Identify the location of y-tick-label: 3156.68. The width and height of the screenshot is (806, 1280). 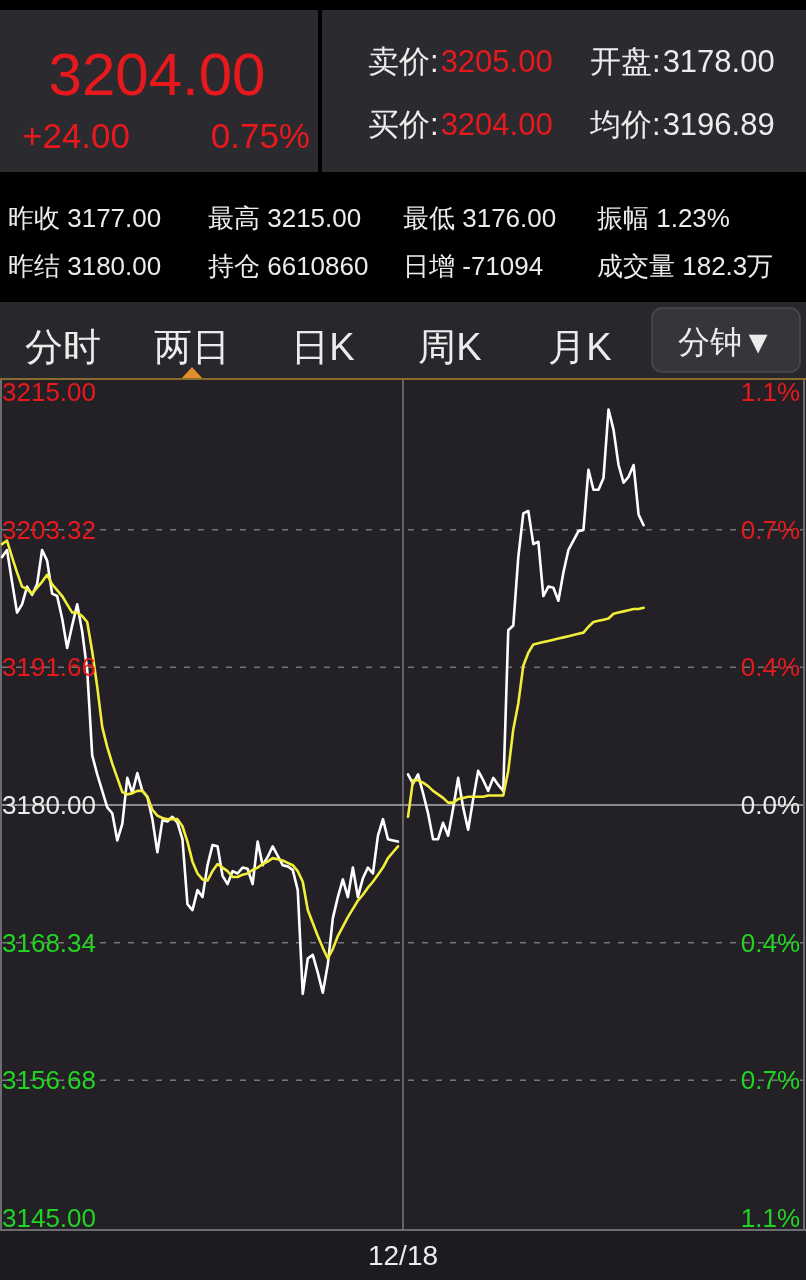
(49, 1080).